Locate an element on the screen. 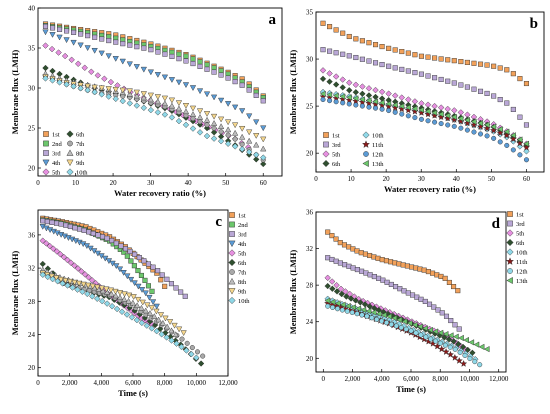 The height and width of the screenshot is (414, 550). legend-item: 12th is located at coordinates (517, 271).